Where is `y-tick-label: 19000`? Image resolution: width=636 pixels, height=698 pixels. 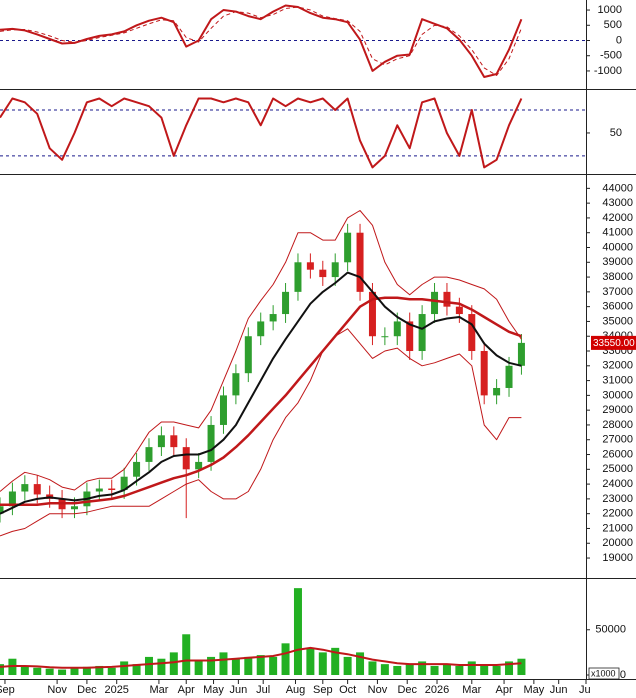 y-tick-label: 19000 is located at coordinates (617, 558).